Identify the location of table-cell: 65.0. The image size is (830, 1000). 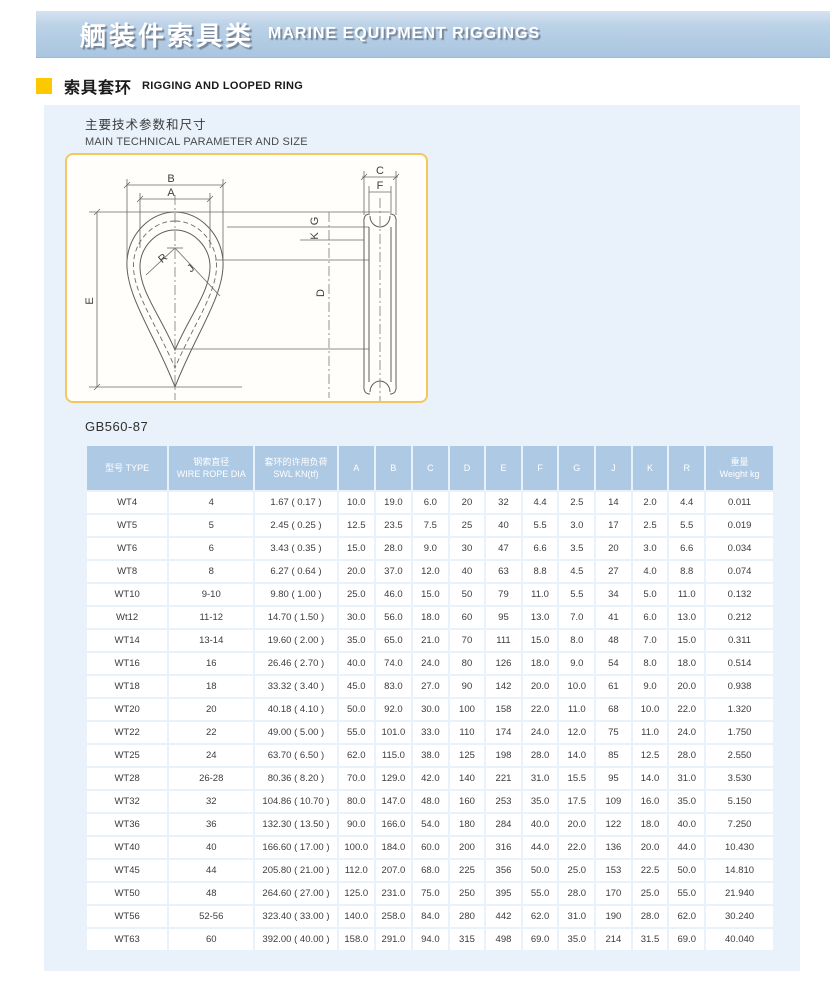
(393, 640).